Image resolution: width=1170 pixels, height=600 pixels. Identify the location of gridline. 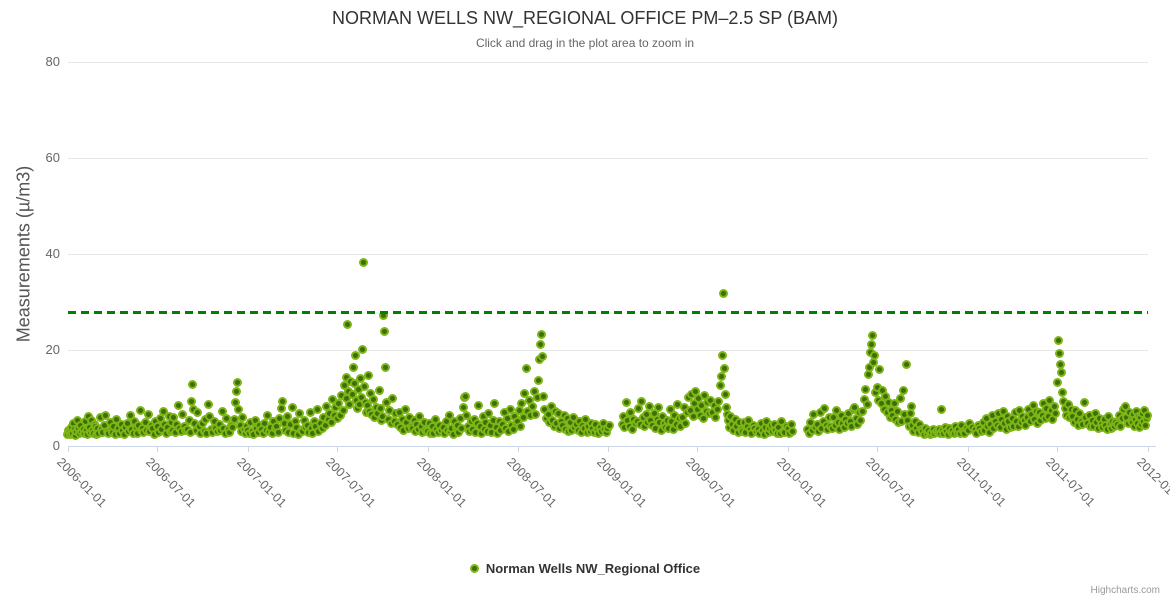
(608, 254).